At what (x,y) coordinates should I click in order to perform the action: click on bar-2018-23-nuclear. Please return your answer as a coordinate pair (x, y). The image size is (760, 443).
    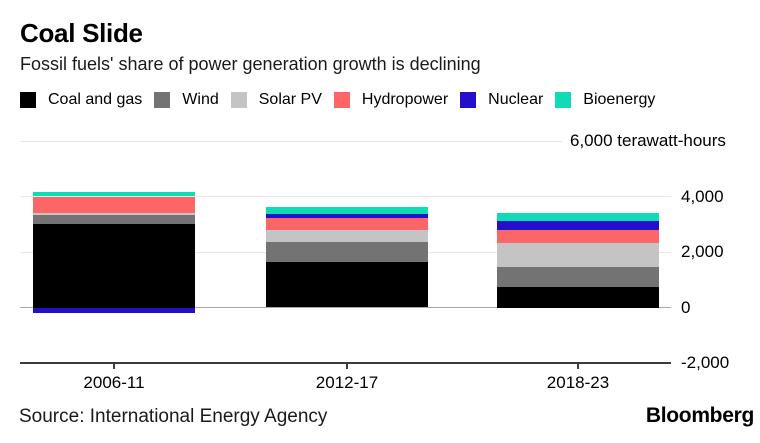
    Looking at the image, I should click on (578, 225).